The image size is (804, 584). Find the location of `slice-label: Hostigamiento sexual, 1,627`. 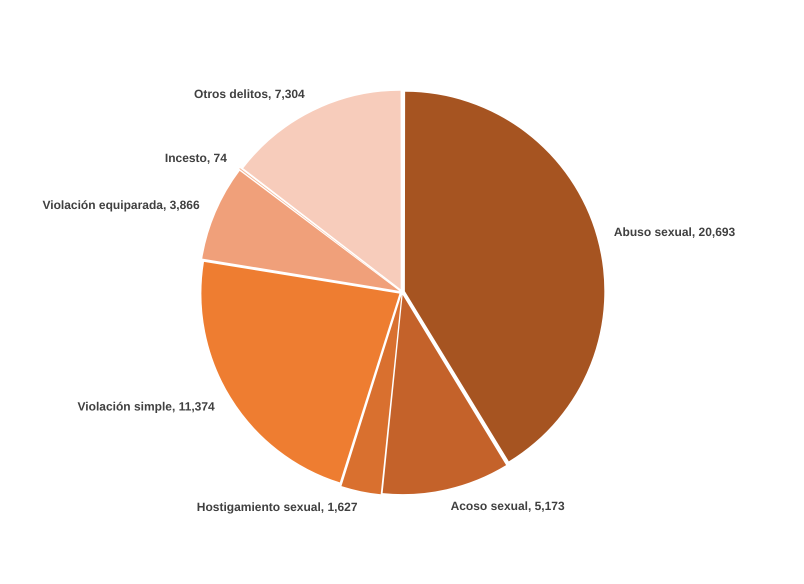

slice-label: Hostigamiento sexual, 1,627 is located at coordinates (277, 507).